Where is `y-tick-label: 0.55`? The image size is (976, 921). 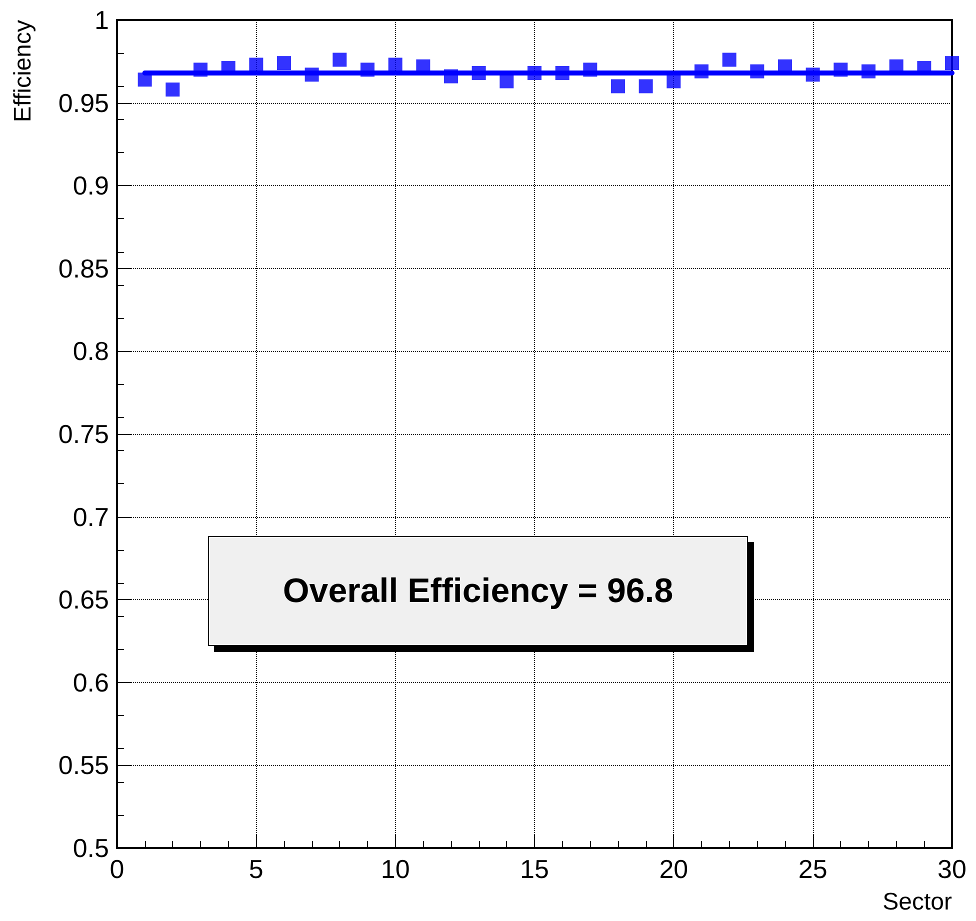
y-tick-label: 0.55 is located at coordinates (83, 765).